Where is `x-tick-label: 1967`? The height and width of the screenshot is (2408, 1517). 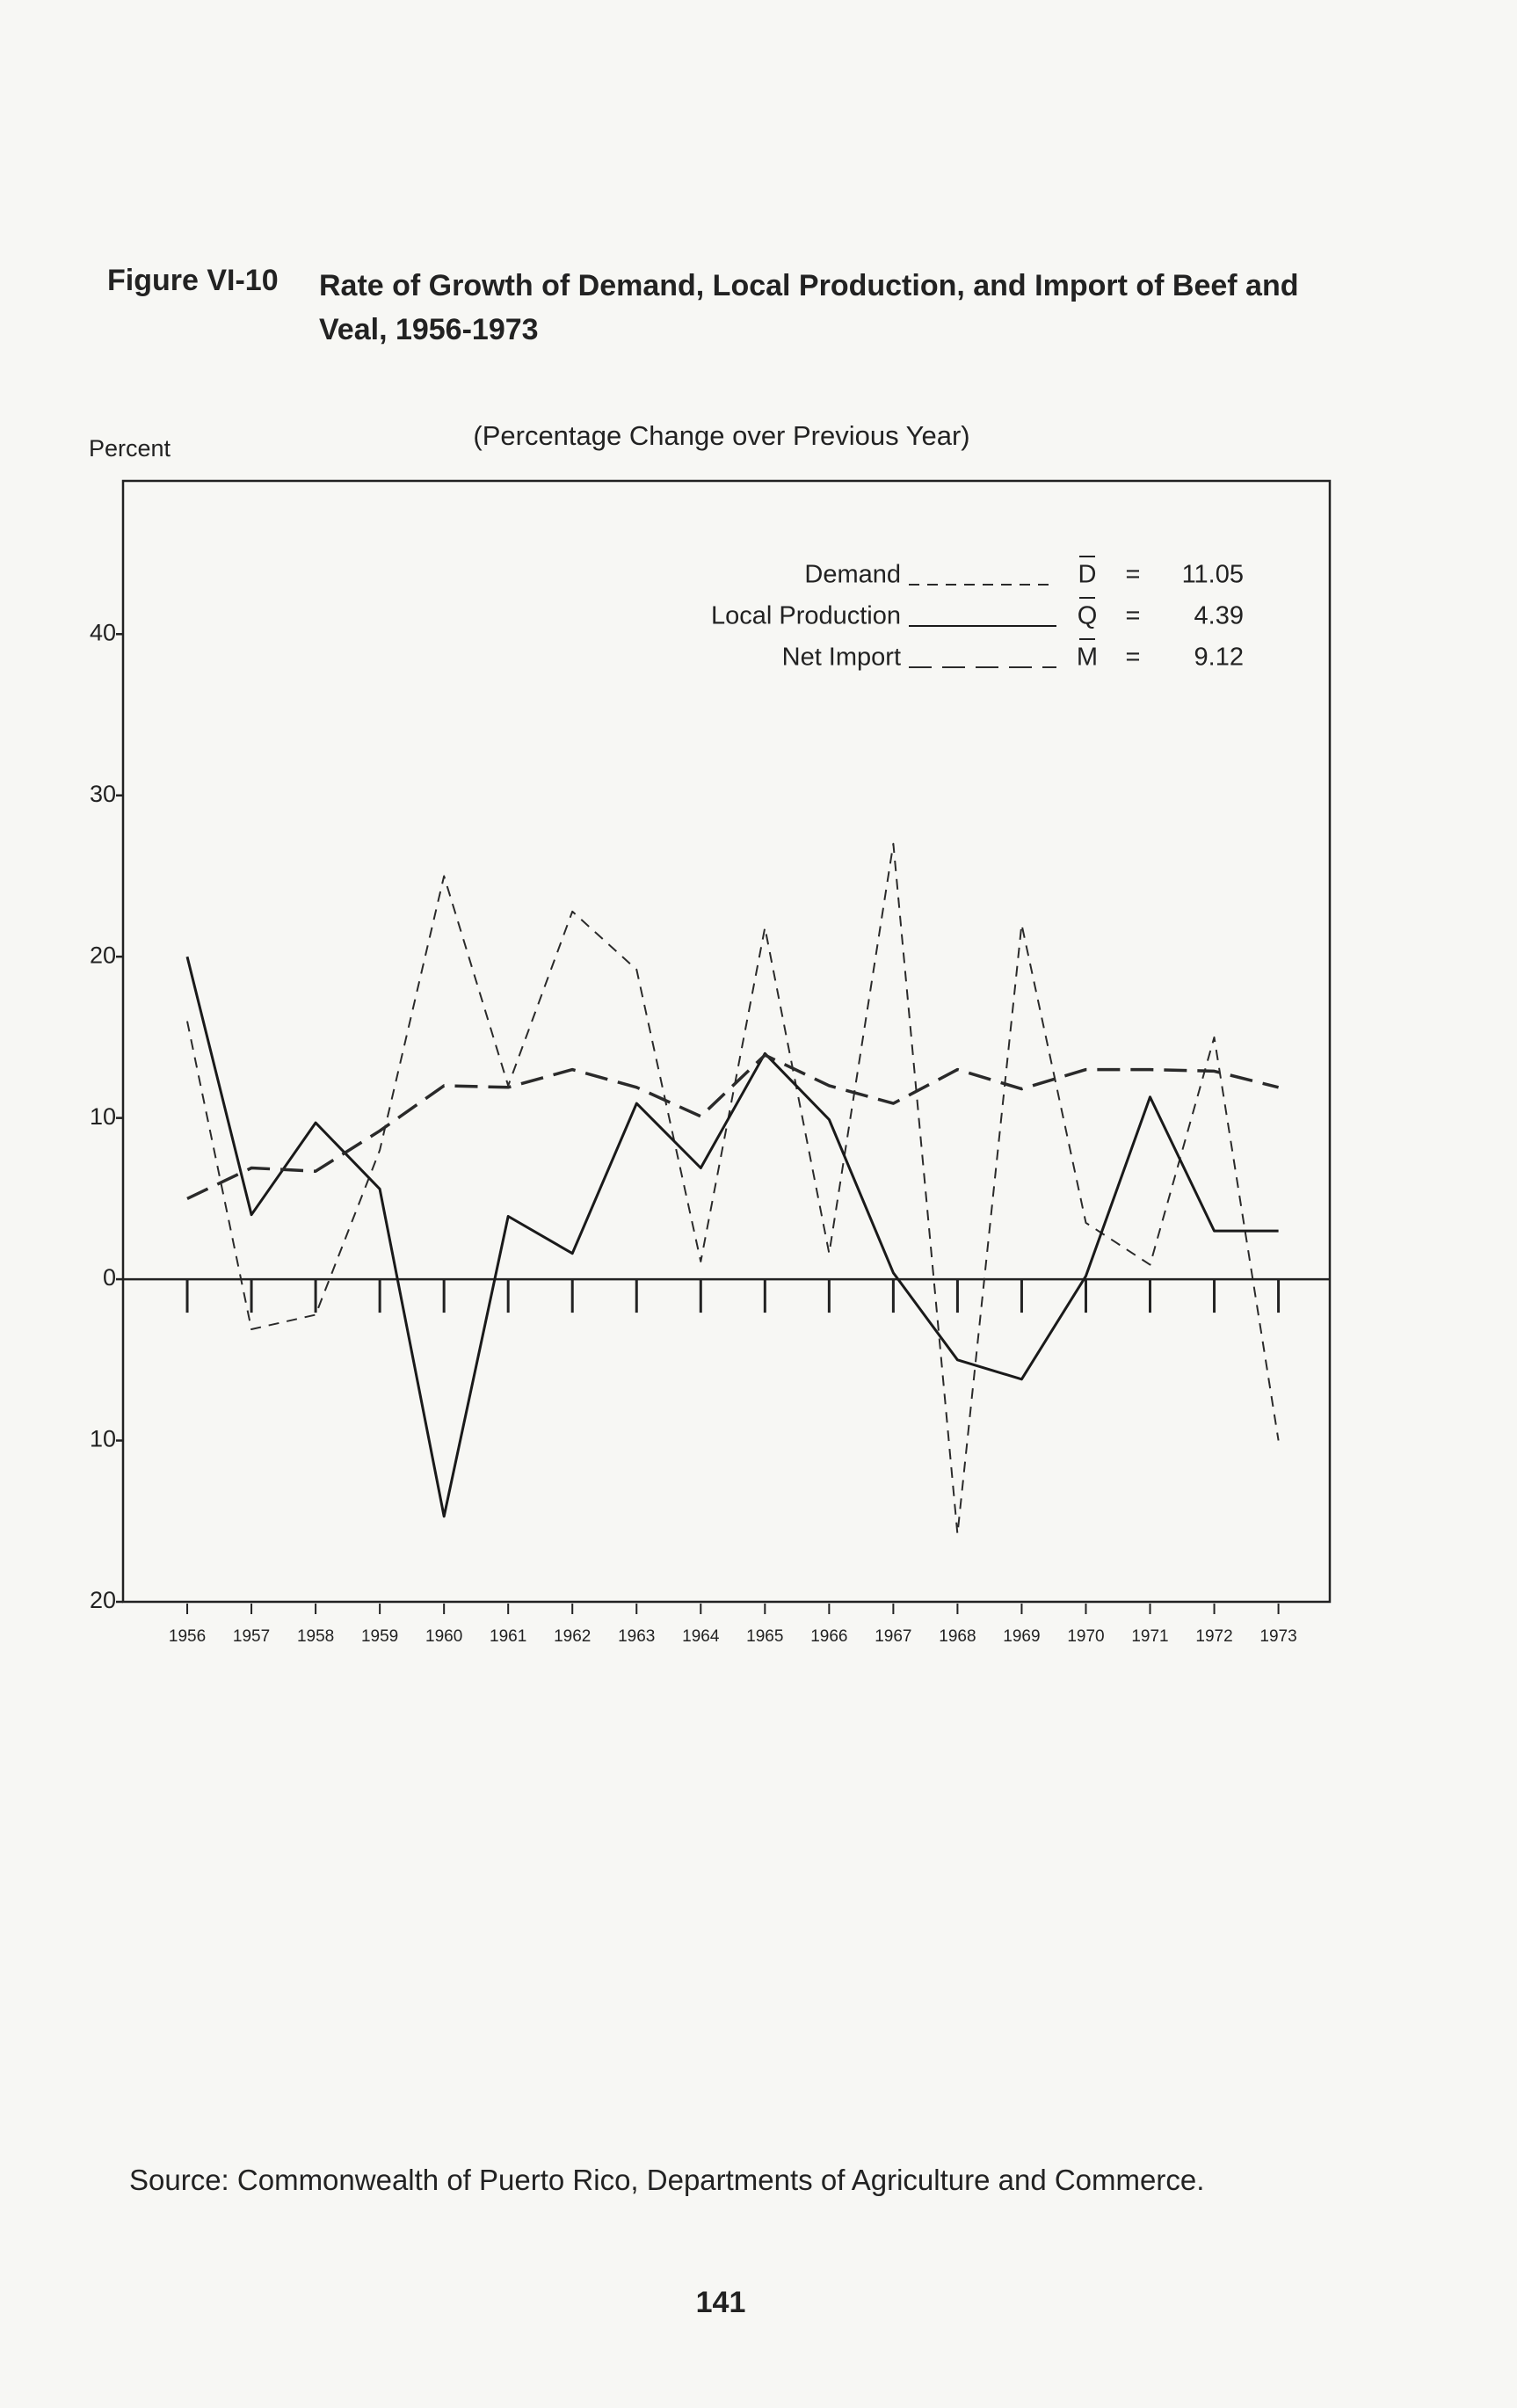
x-tick-label: 1967 is located at coordinates (893, 1636).